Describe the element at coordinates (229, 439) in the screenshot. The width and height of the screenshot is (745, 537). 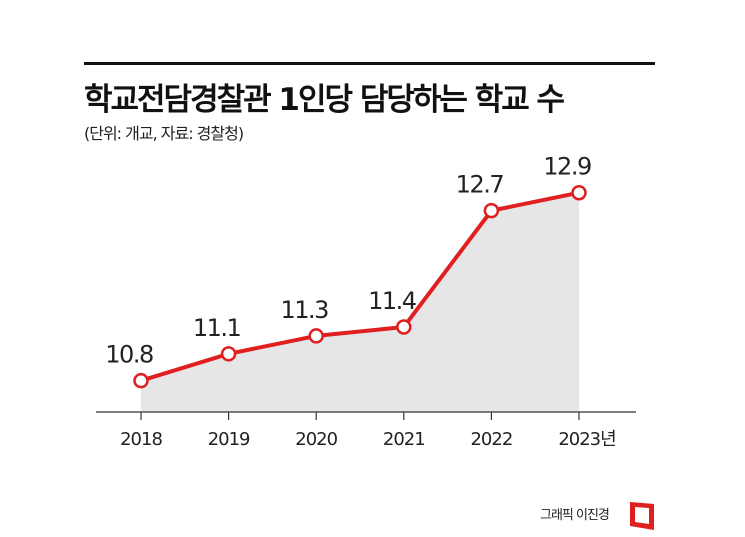
I see `x-tick-label: 2019` at that location.